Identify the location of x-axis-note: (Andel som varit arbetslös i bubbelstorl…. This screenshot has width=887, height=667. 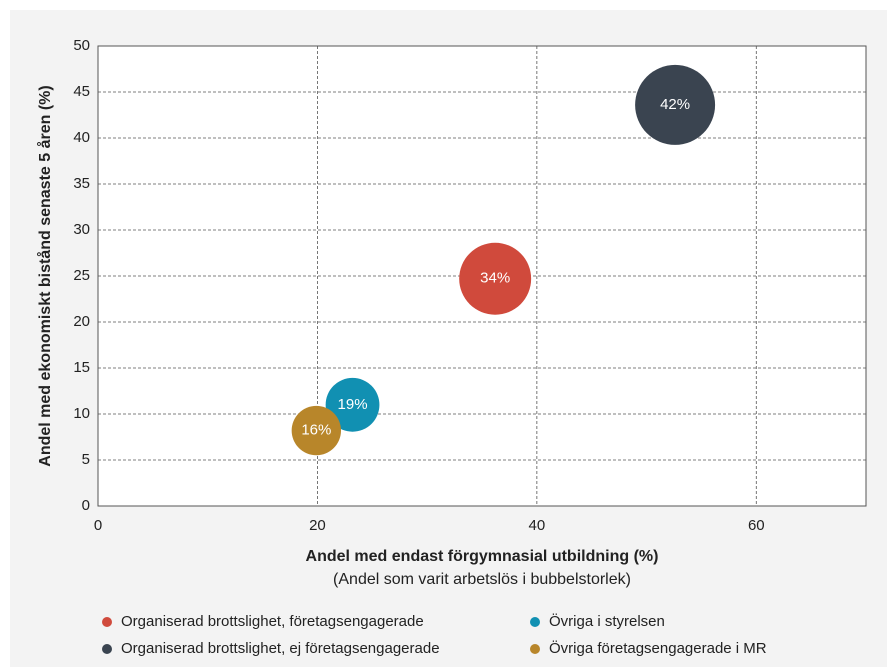
(482, 579).